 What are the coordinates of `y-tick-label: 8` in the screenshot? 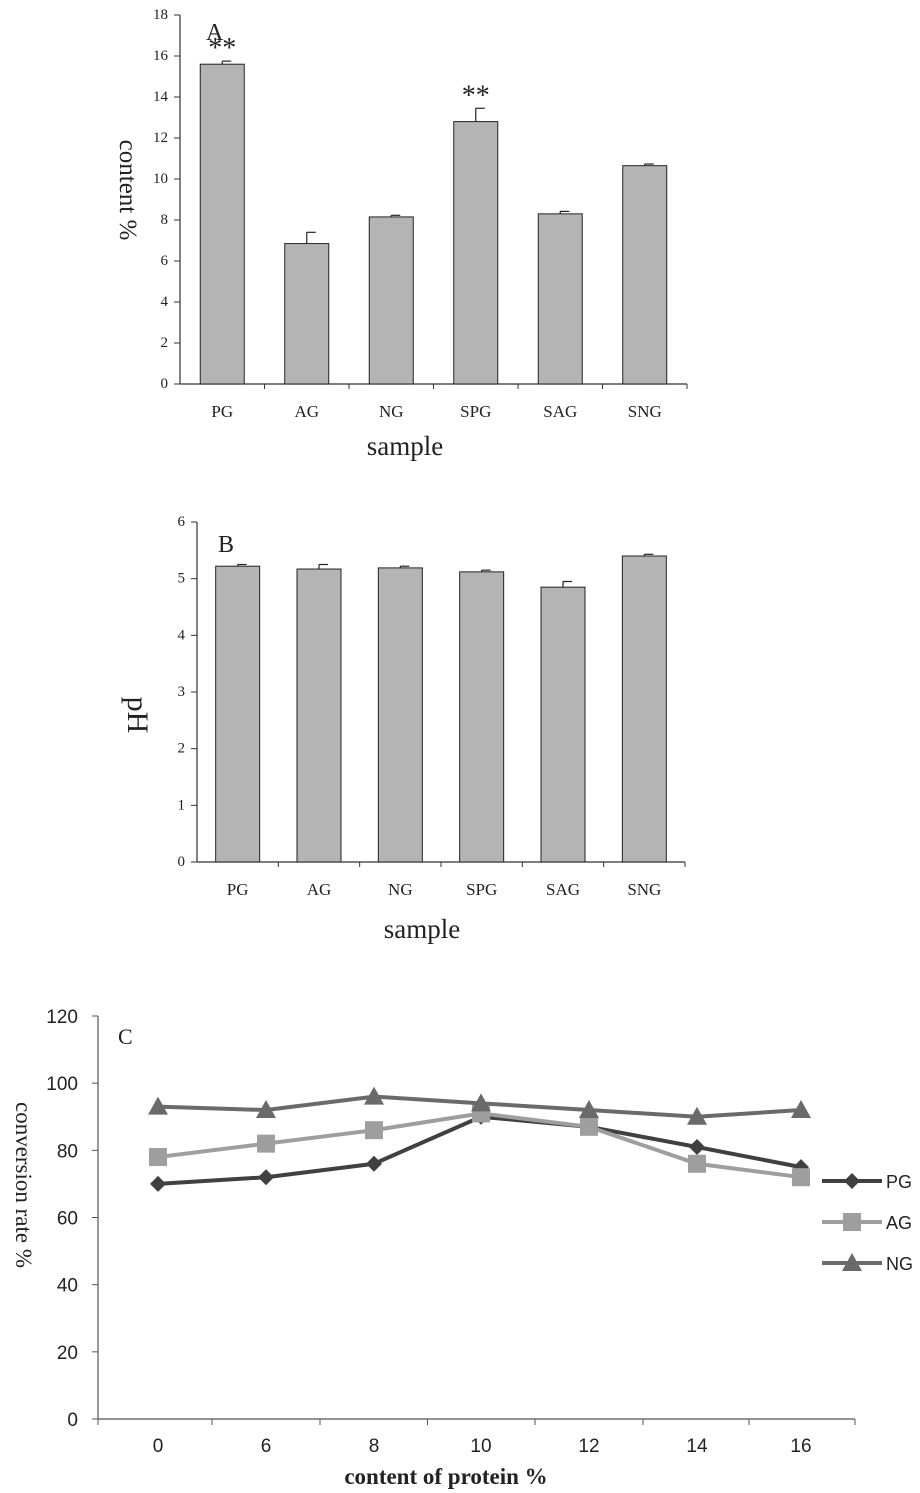 It's located at (165, 220).